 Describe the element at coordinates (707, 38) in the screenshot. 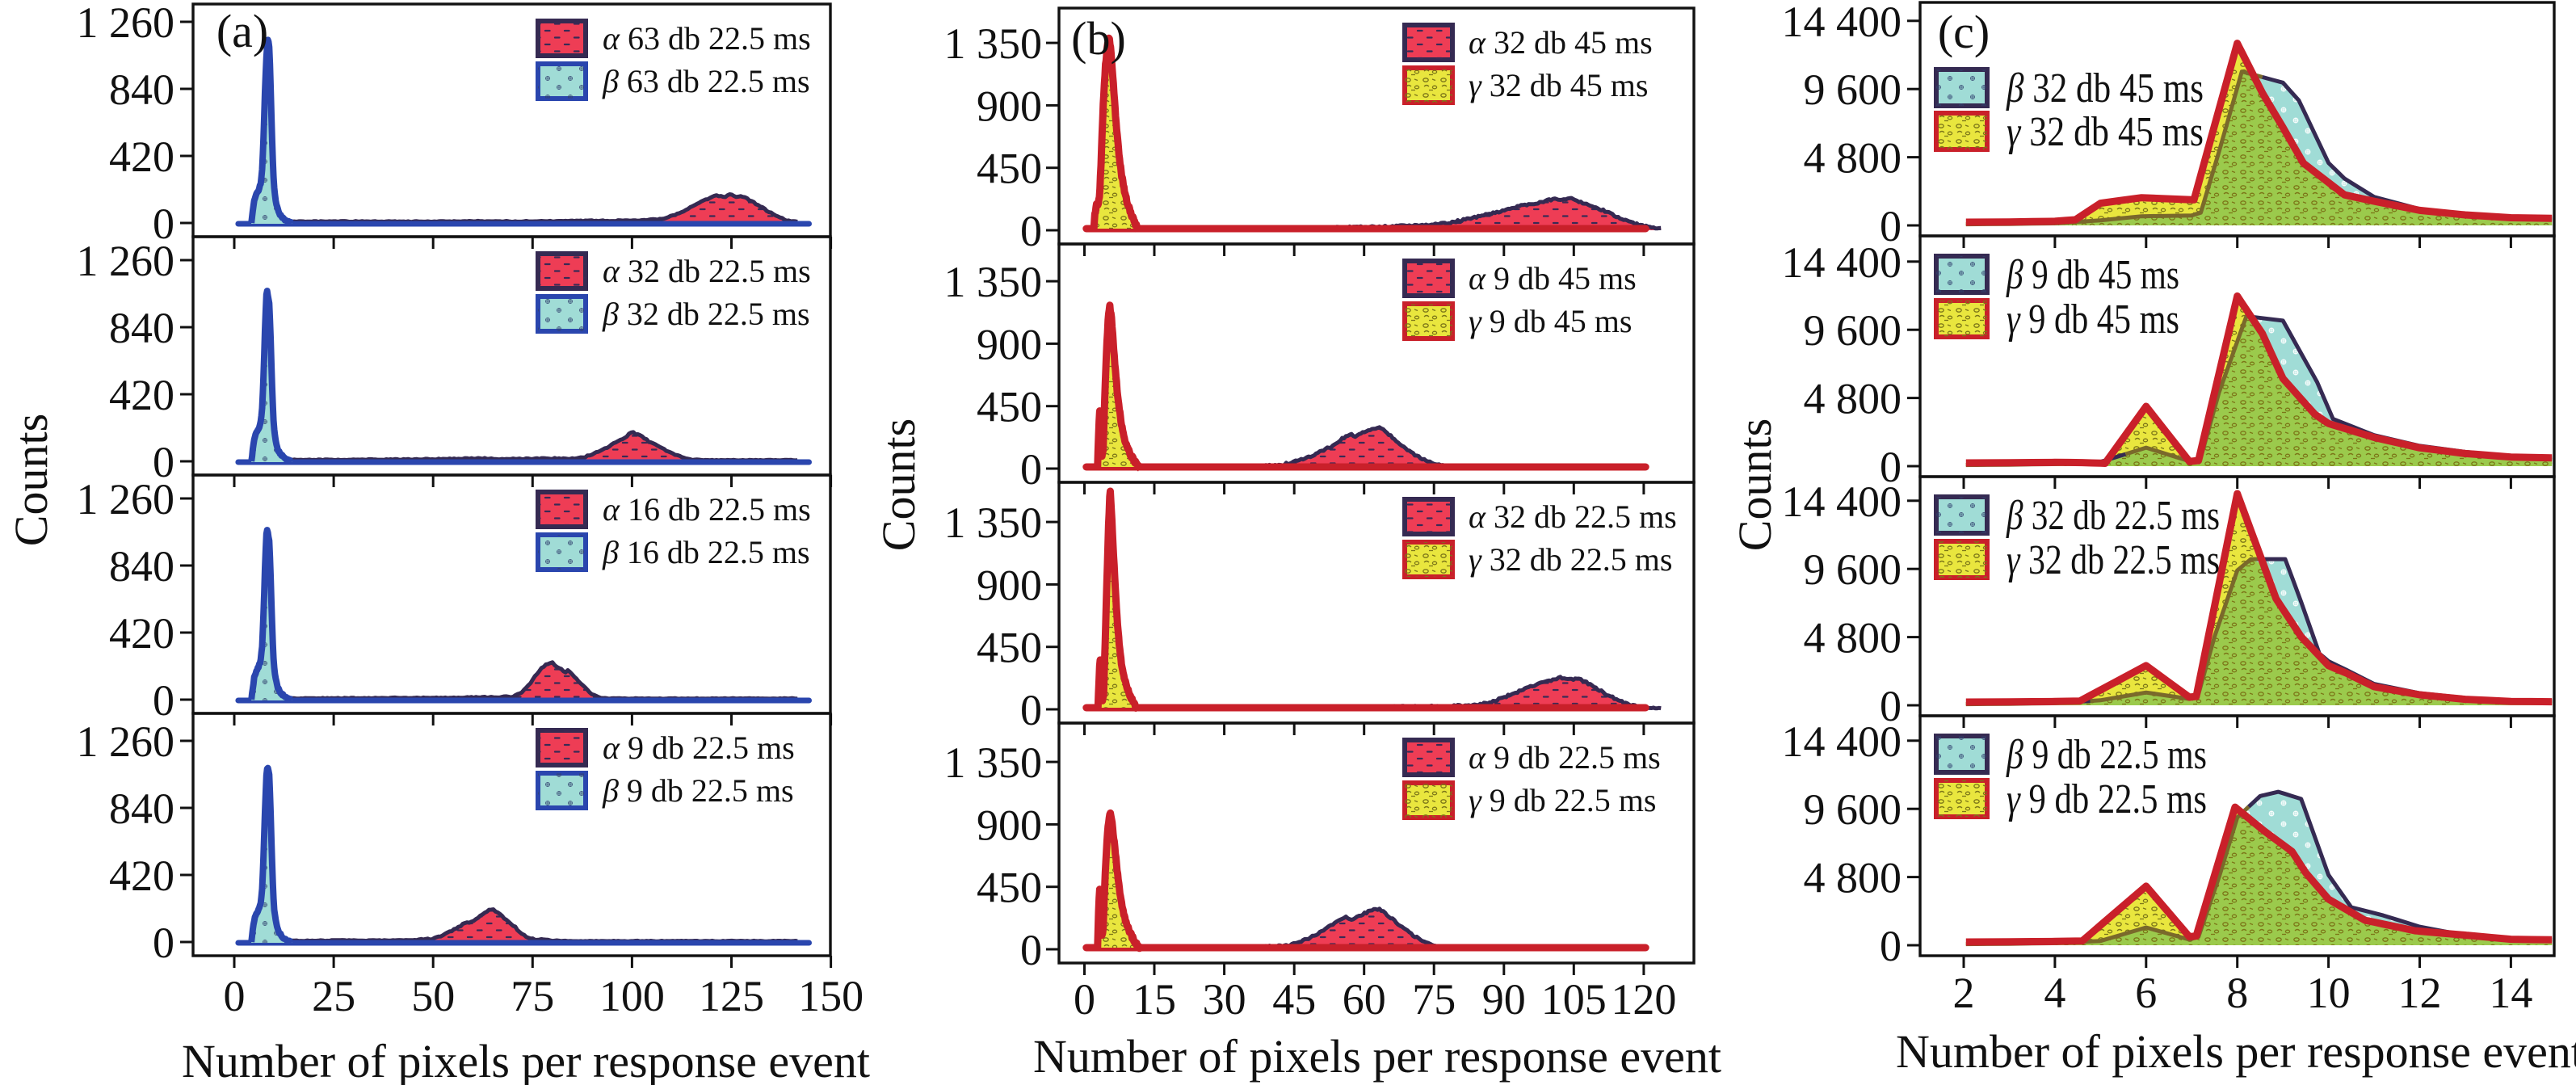

I see `svg-text: α 63 db 22.5 ms` at that location.